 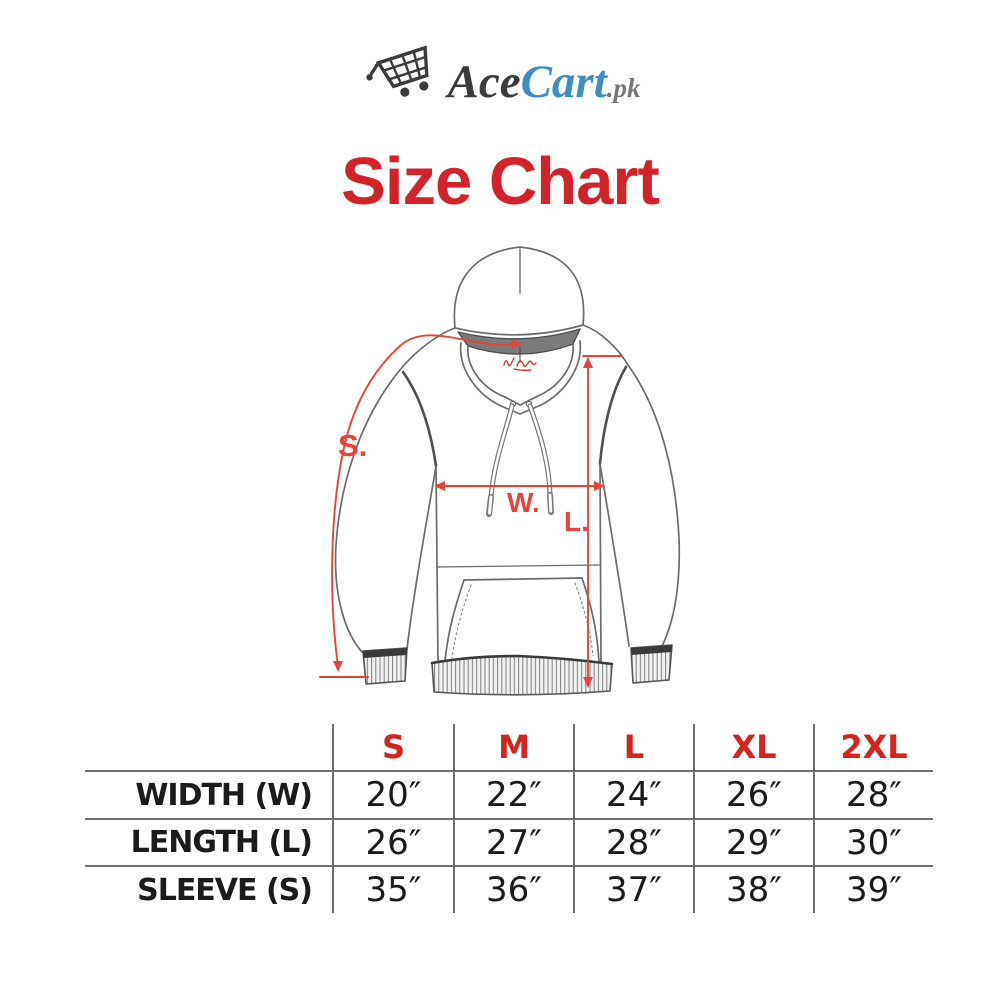 I want to click on length-xl: 29″, so click(x=753, y=841).